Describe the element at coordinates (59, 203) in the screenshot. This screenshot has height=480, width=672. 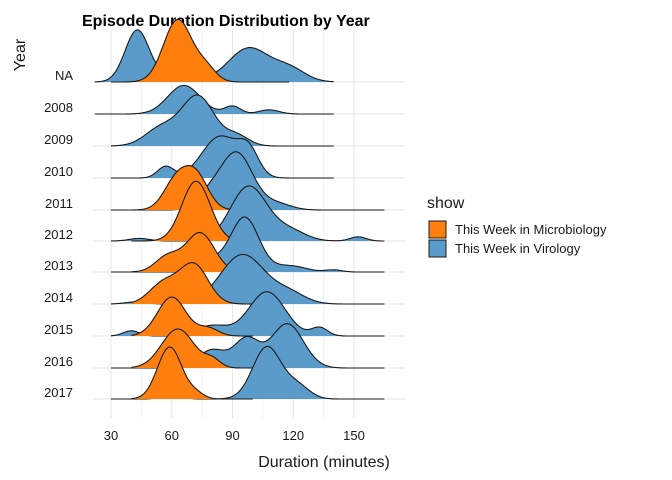
I see `y-tick-label-2011: 2011` at that location.